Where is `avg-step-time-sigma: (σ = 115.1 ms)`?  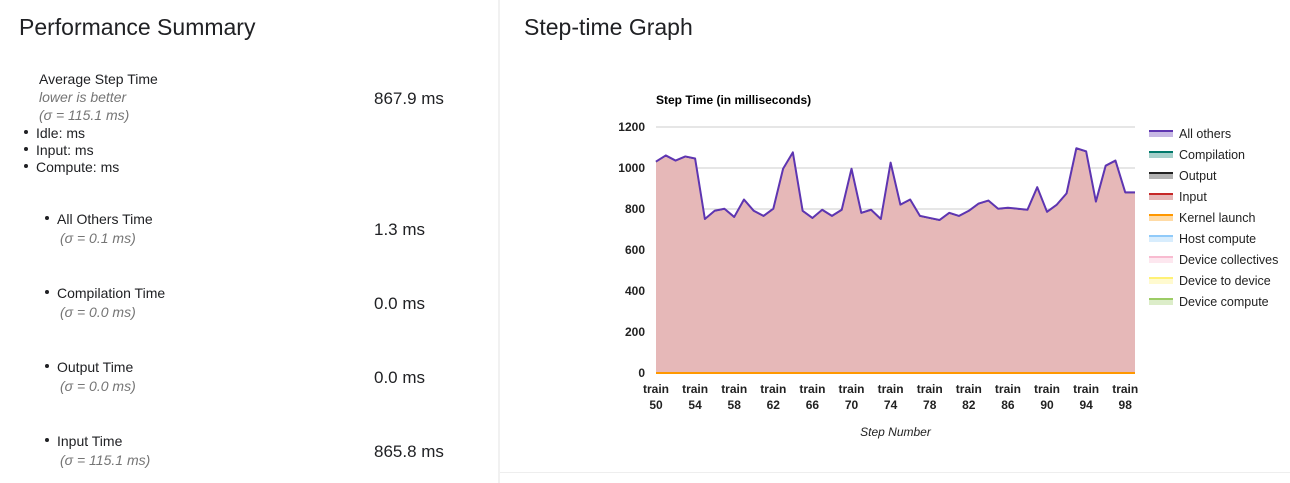
avg-step-time-sigma: (σ = 115.1 ms) is located at coordinates (84, 115).